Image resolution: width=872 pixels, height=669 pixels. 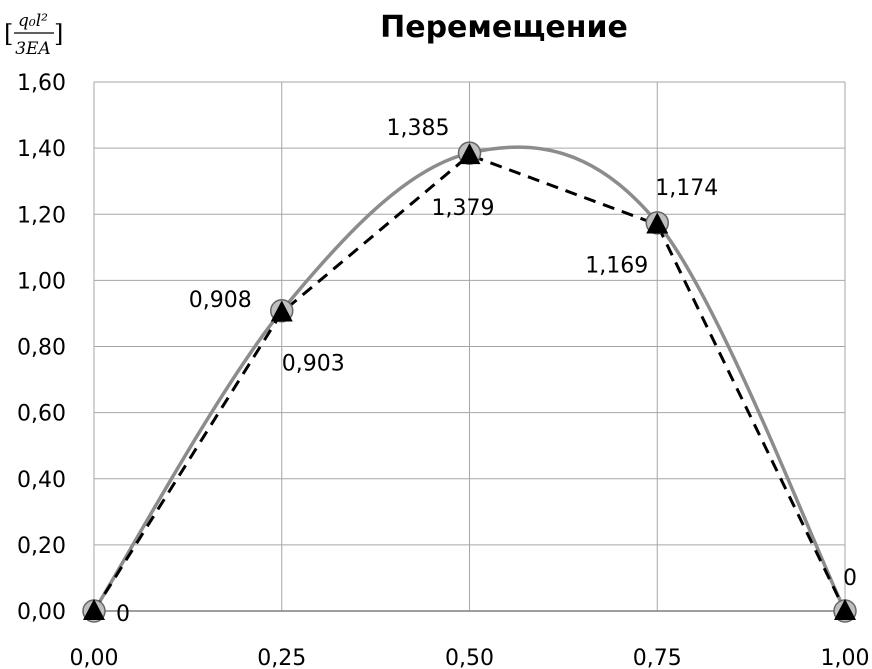 What do you see at coordinates (657, 657) in the screenshot?
I see `x-tick-label: 0,75` at bounding box center [657, 657].